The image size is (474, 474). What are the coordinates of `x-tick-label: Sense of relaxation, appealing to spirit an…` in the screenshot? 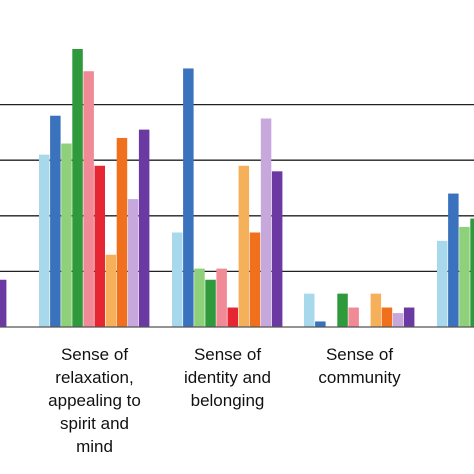 It's located at (94, 400).